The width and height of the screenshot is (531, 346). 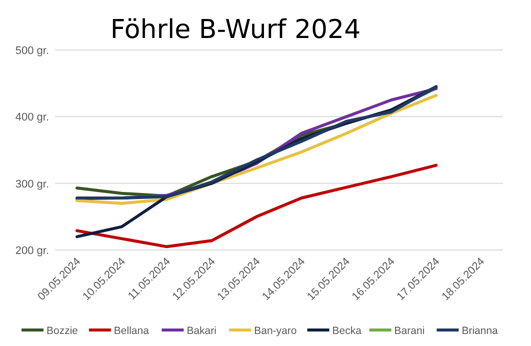 What do you see at coordinates (62, 331) in the screenshot?
I see `legend-label: Bozzie` at bounding box center [62, 331].